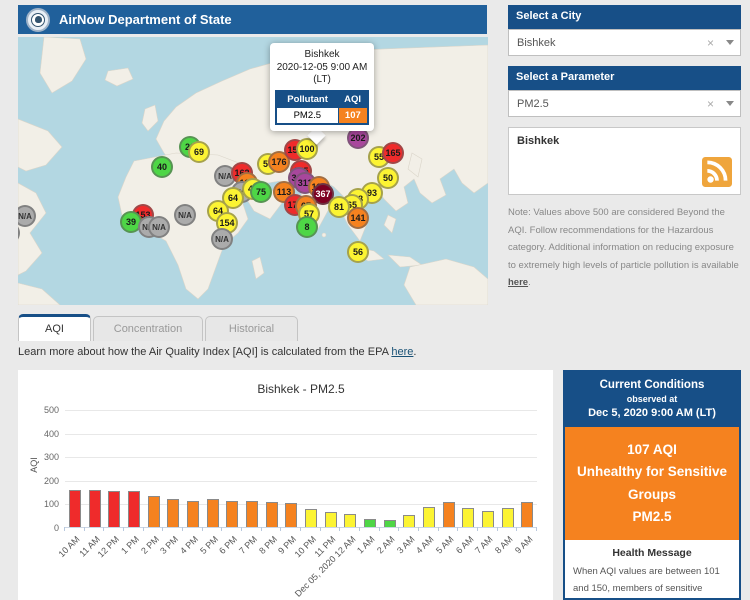 Image resolution: width=750 pixels, height=600 pixels. I want to click on popup-aqi-table: Pollutant AQI PM2.5 107, so click(322, 107).